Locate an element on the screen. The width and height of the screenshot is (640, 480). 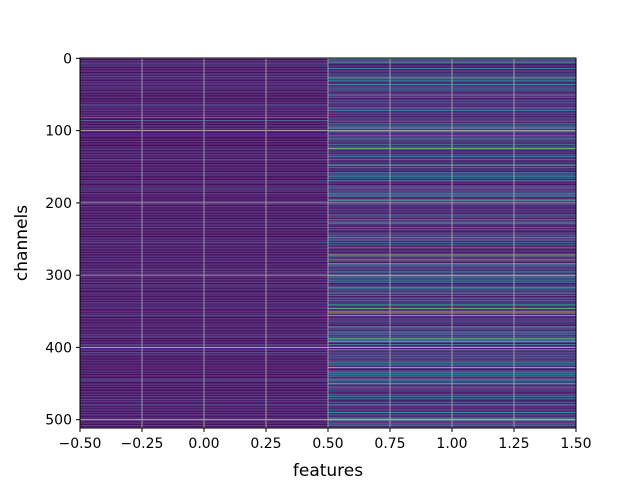
x-tick-label: 1.25 is located at coordinates (513, 444).